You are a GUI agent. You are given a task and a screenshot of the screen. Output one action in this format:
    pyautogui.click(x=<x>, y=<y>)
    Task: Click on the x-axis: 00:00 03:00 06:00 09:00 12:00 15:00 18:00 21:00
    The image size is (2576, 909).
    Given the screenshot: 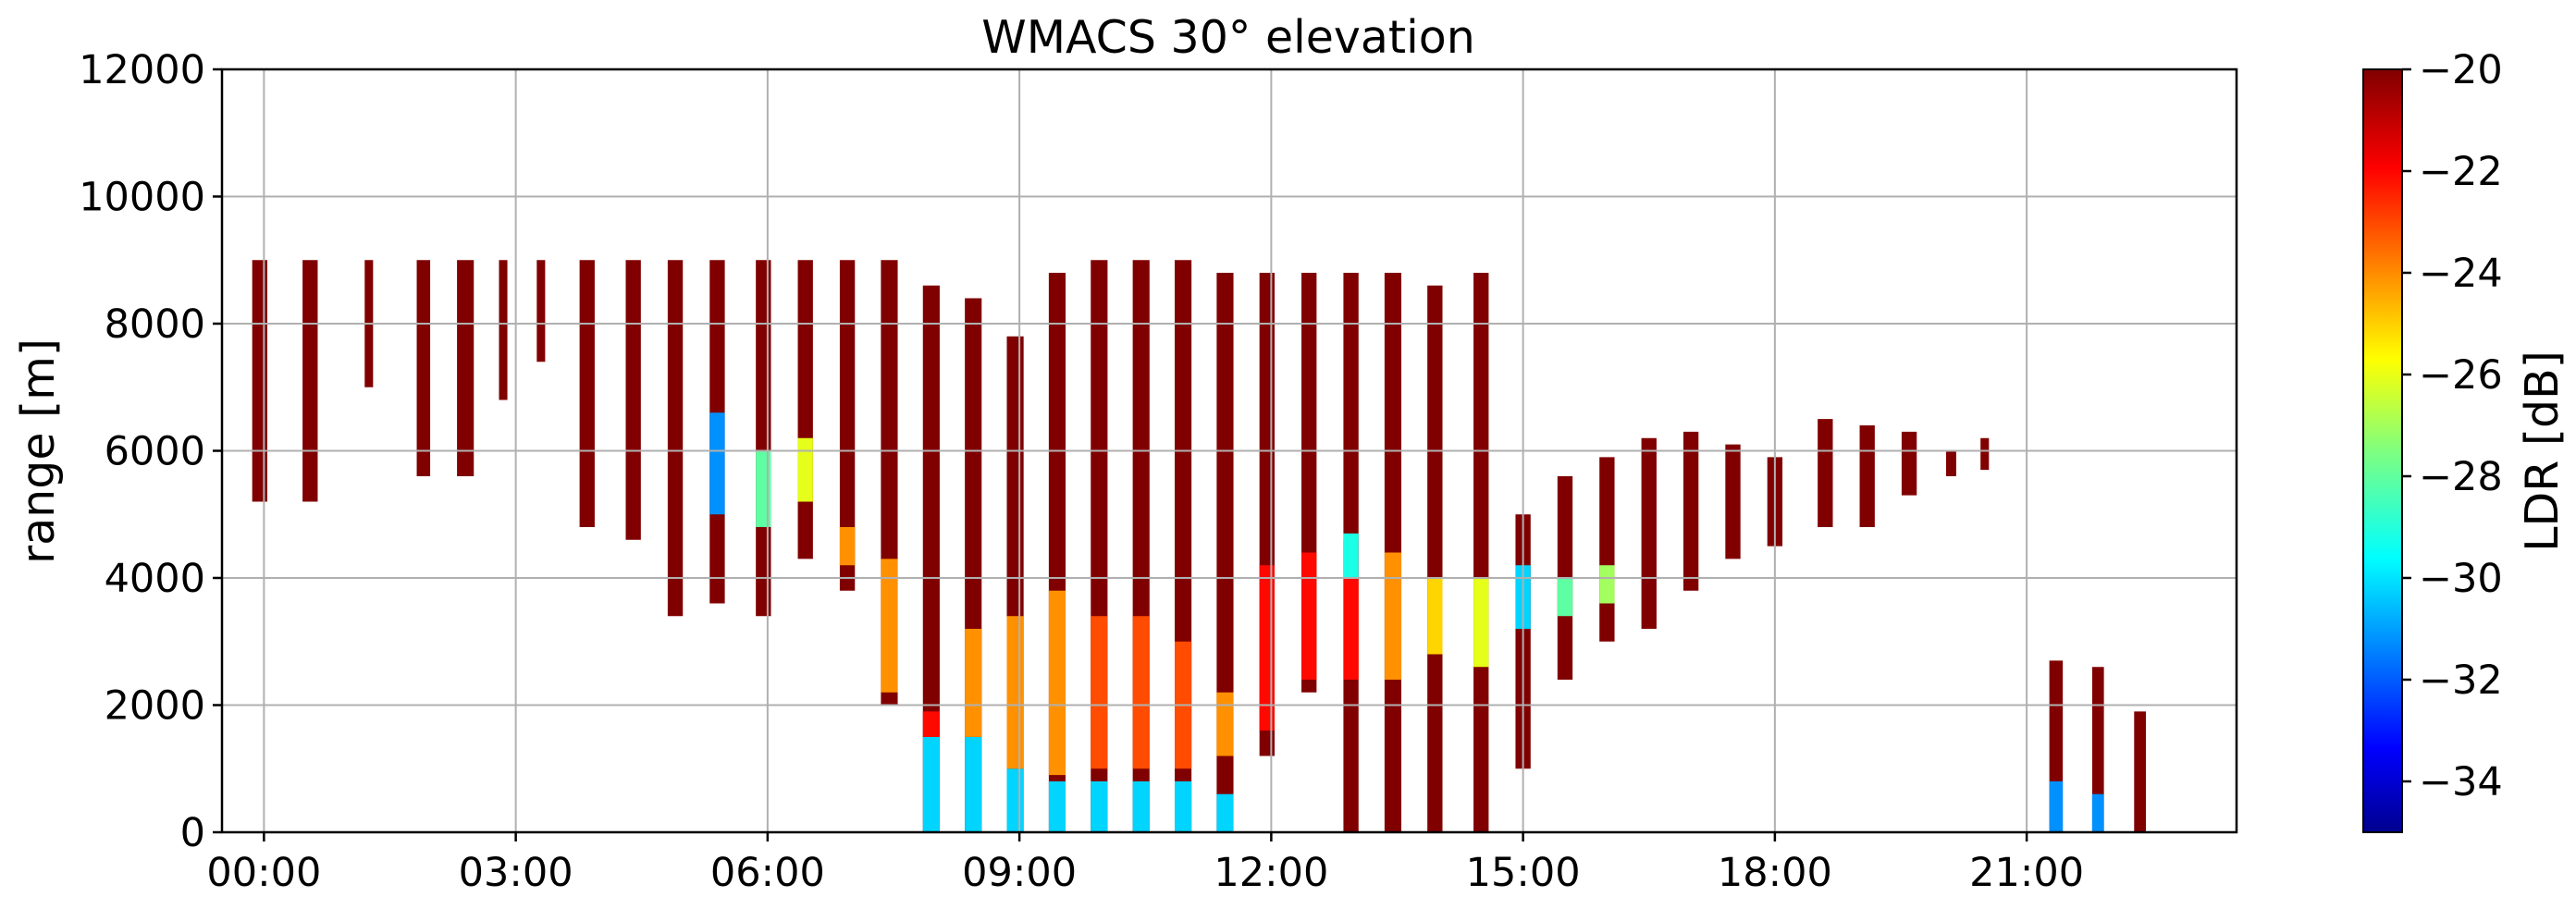 What is the action you would take?
    pyautogui.click(x=1145, y=864)
    